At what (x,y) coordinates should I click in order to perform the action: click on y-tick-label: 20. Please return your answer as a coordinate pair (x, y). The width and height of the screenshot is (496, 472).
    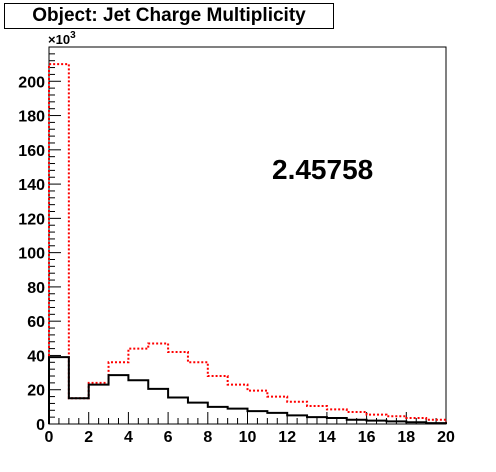
    Looking at the image, I should click on (36, 391).